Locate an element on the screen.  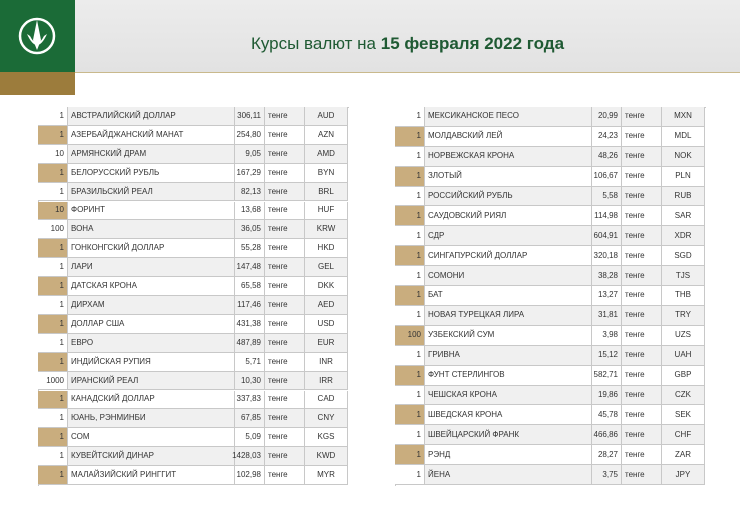
currency-name: ДОЛЛАР США is located at coordinates (151, 324).